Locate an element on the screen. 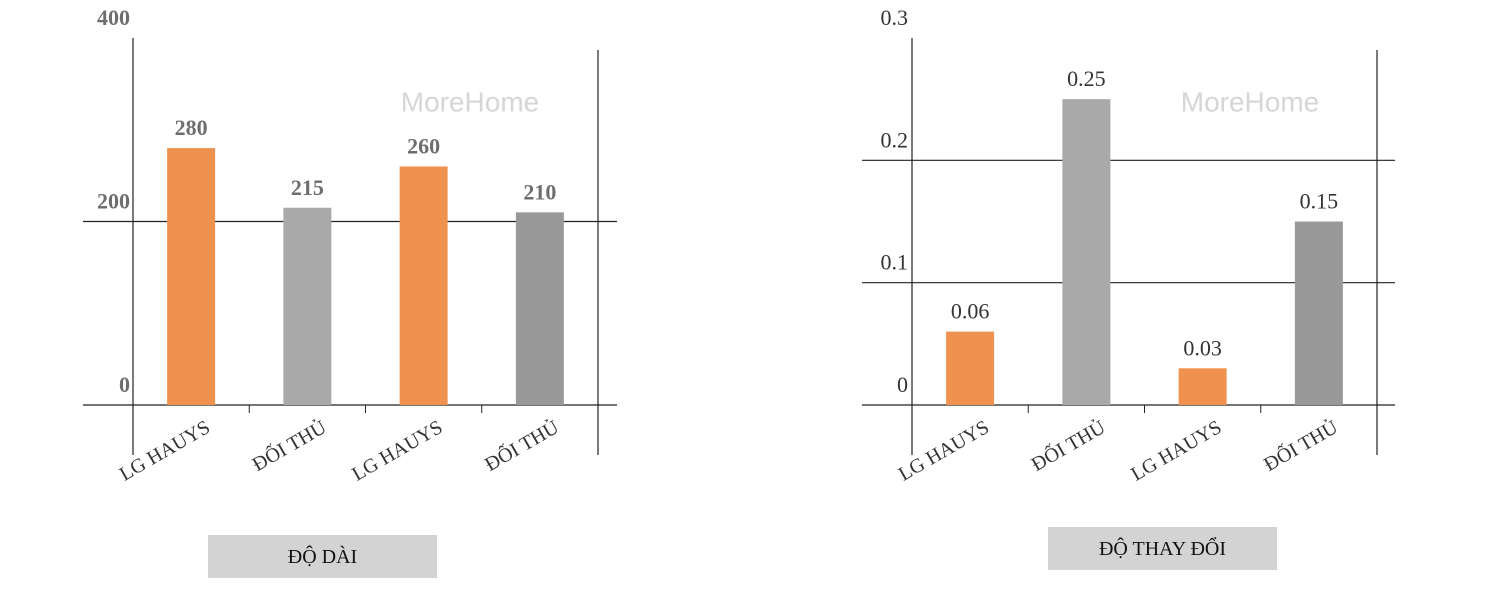  value-label: 0.25 is located at coordinates (1086, 78).